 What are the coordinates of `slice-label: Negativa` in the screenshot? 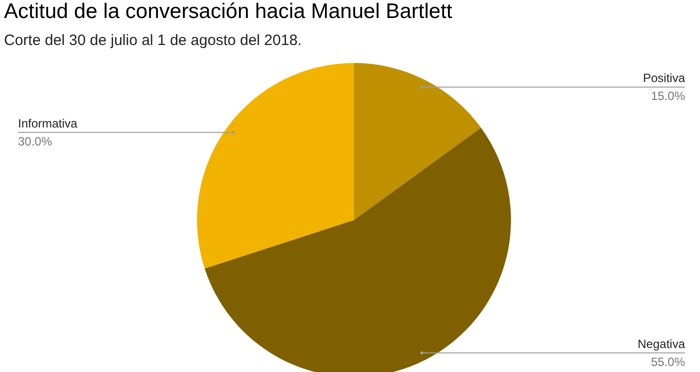 It's located at (662, 343).